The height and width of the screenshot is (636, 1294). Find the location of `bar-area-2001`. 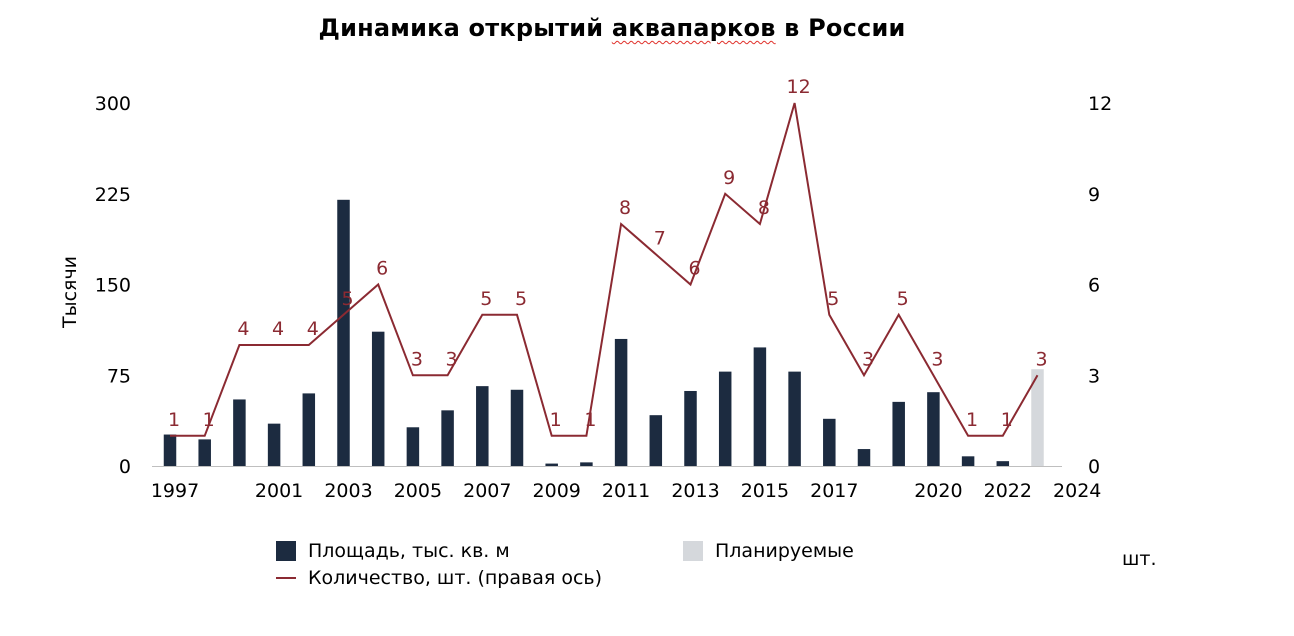

bar-area-2001 is located at coordinates (309, 429).